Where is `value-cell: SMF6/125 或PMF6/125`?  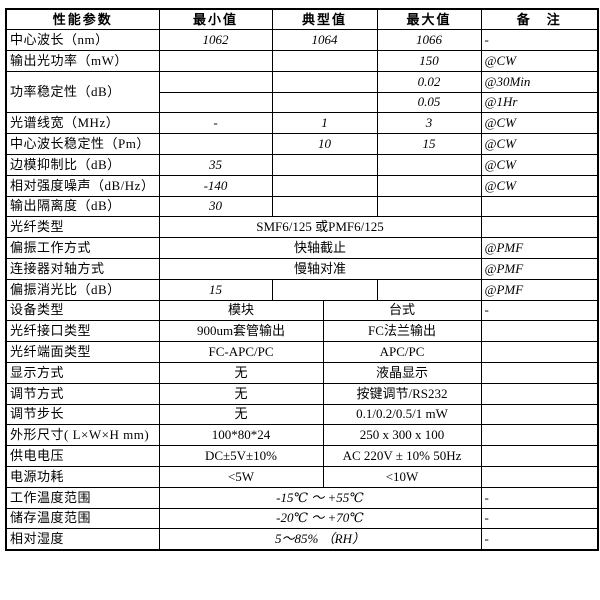 value-cell: SMF6/125 或PMF6/125 is located at coordinates (320, 227).